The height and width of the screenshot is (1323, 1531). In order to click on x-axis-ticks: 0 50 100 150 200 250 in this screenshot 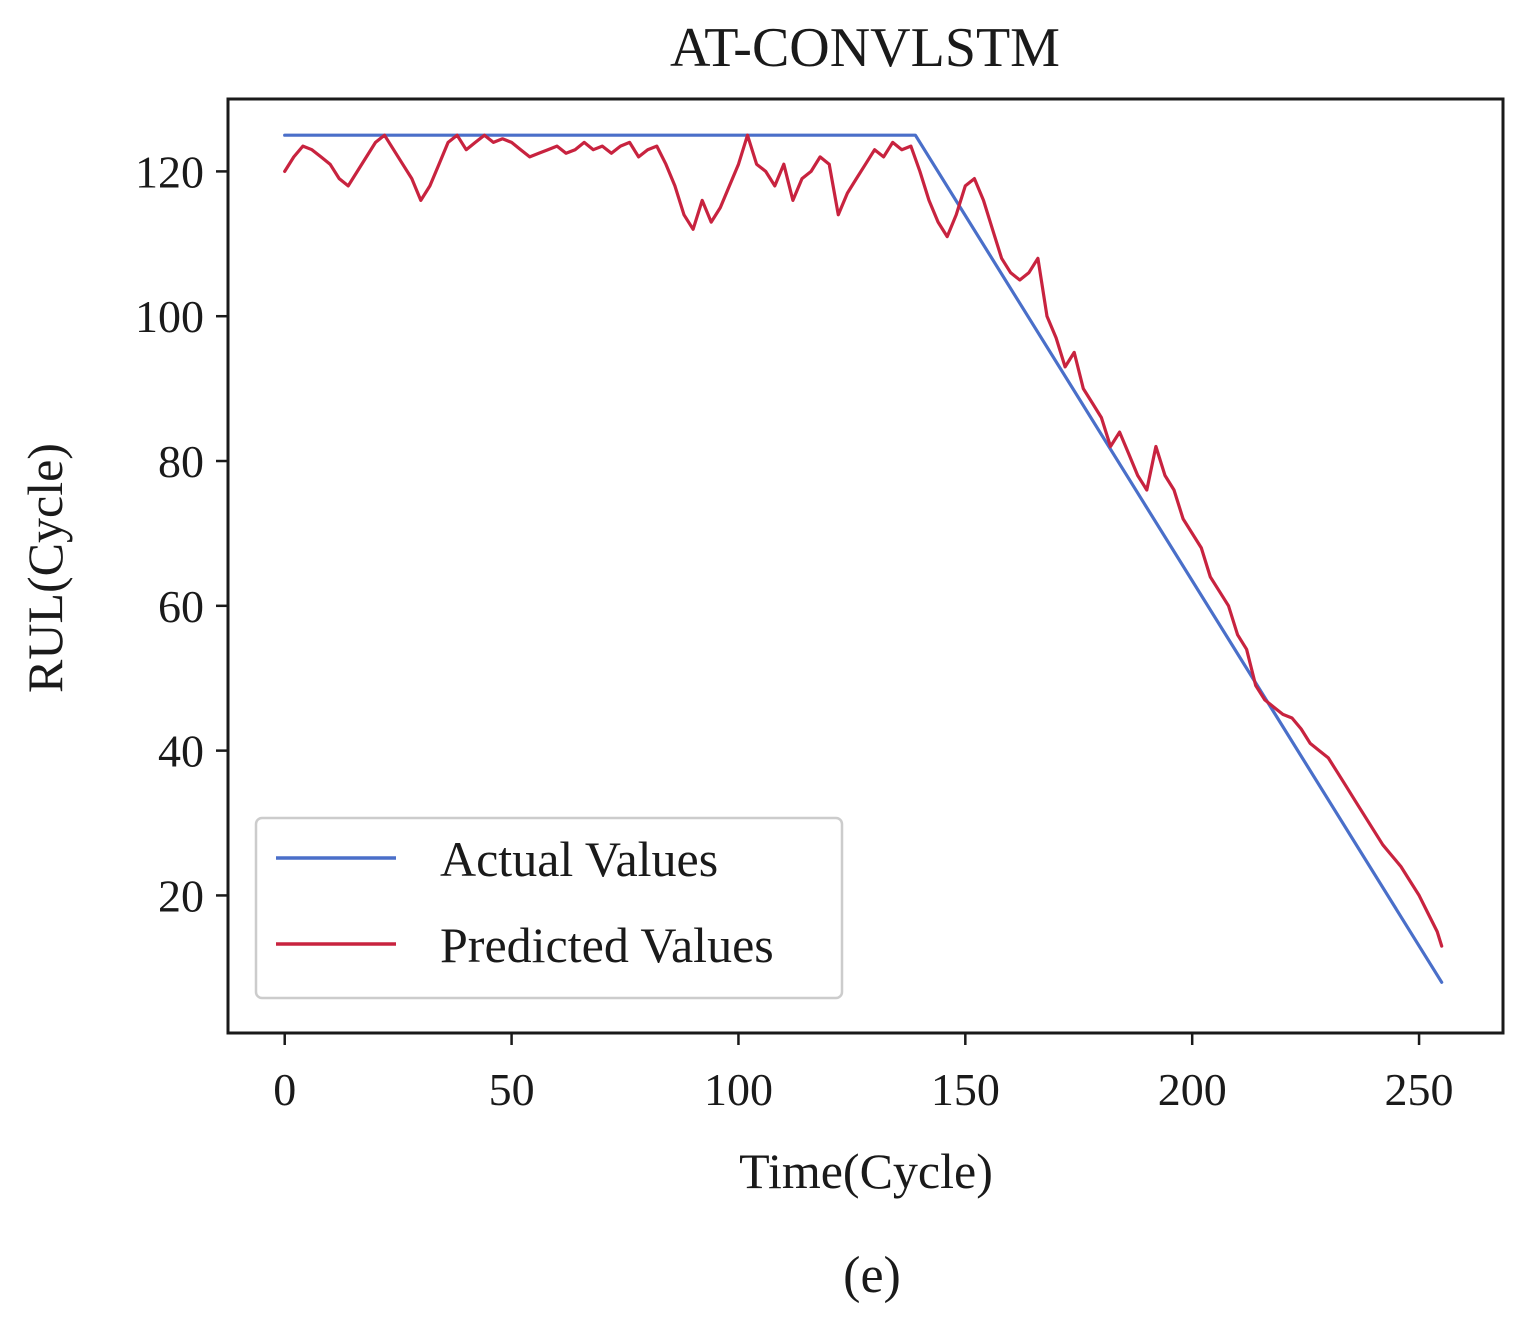, I will do `click(863, 1074)`.